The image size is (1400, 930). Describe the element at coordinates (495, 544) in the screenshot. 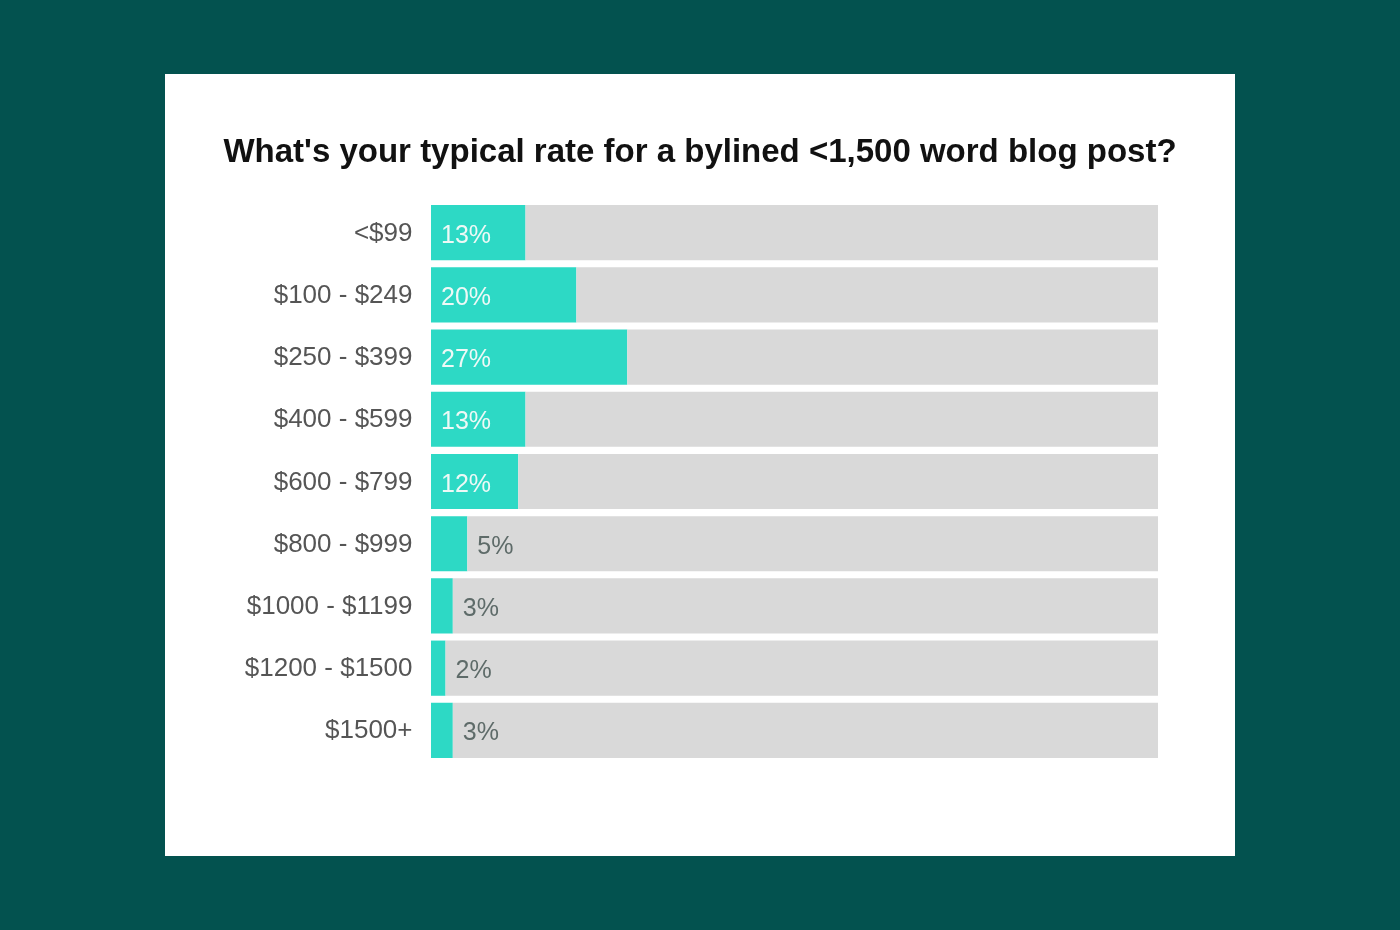

I see `data-label: 5%` at that location.